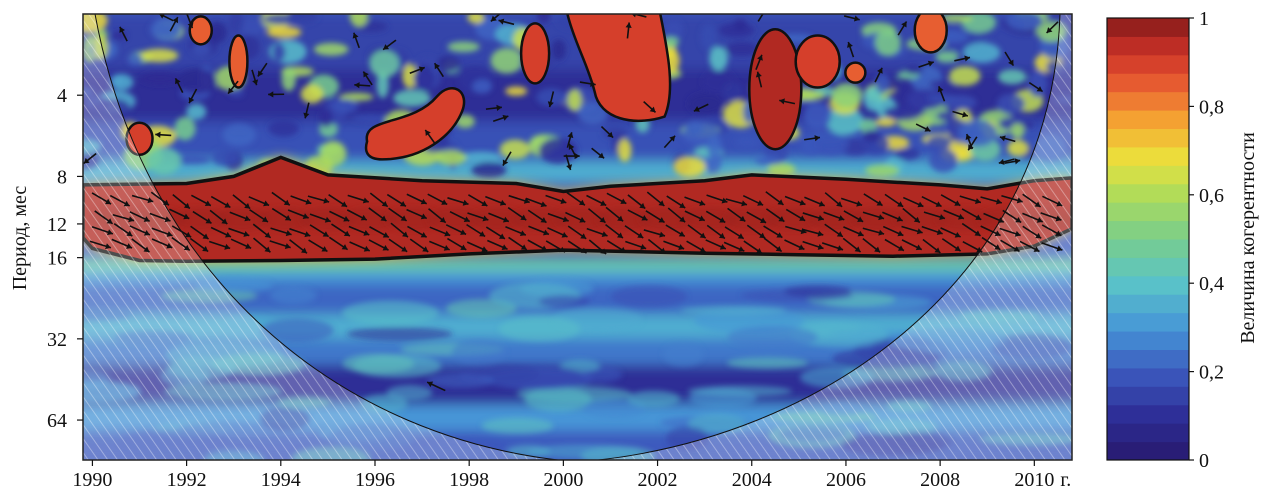  Describe the element at coordinates (846, 480) in the screenshot. I see `x-tick-label: 2006` at that location.